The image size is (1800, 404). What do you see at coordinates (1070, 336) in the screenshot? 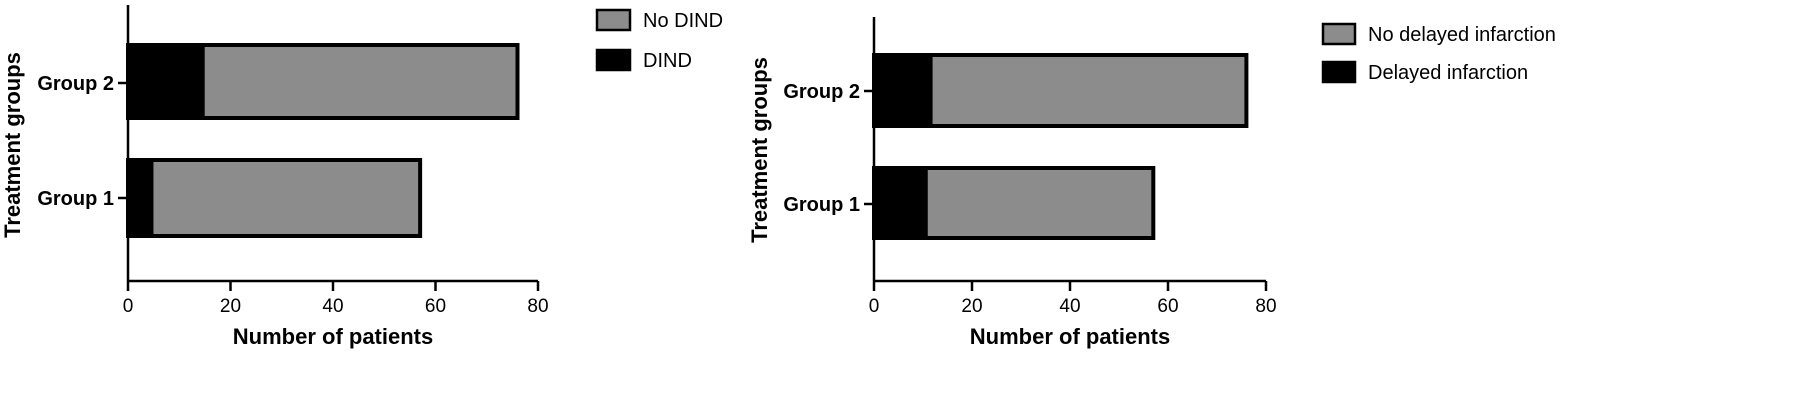
I see `chart-2-x-axis-title: Number of patients` at bounding box center [1070, 336].